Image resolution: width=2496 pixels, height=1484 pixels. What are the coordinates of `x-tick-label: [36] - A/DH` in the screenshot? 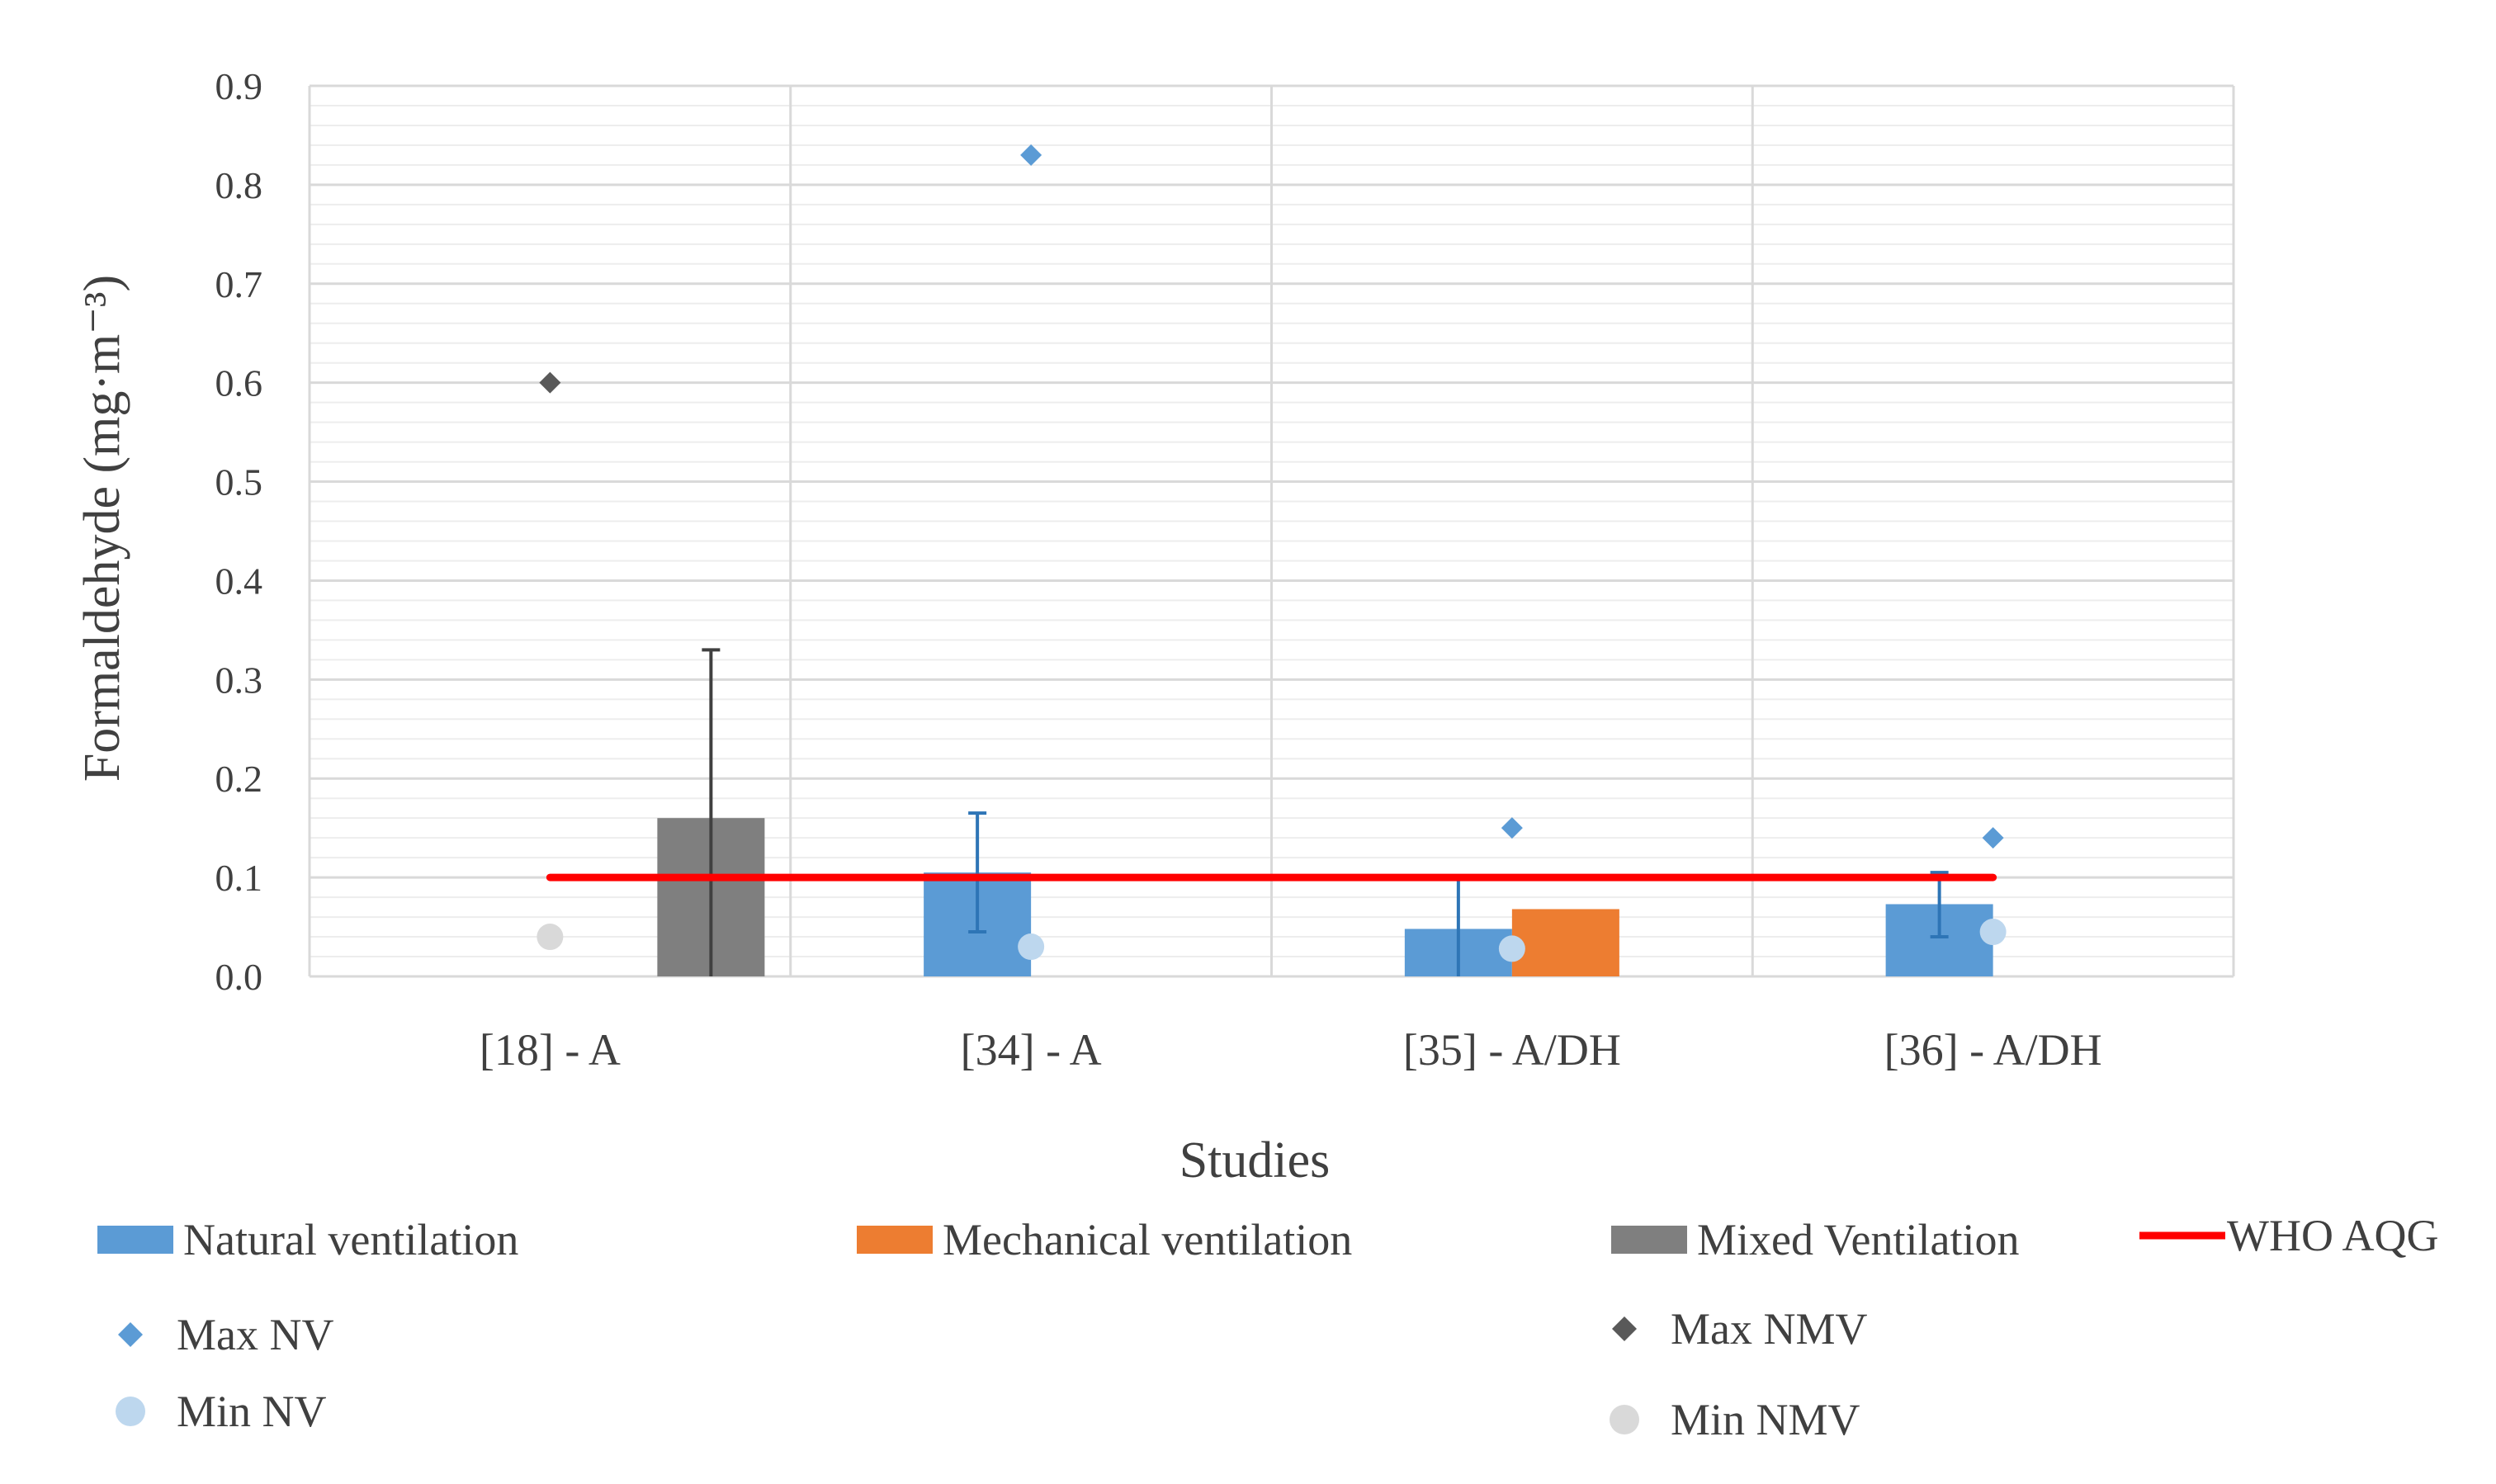 It's located at (1993, 1050).